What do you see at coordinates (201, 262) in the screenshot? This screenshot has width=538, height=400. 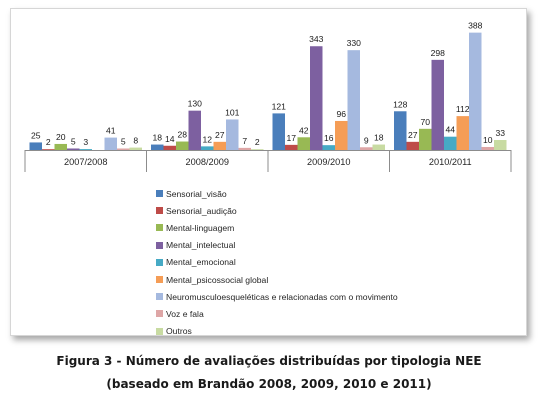 I see `legend-label: Mental_emocional` at bounding box center [201, 262].